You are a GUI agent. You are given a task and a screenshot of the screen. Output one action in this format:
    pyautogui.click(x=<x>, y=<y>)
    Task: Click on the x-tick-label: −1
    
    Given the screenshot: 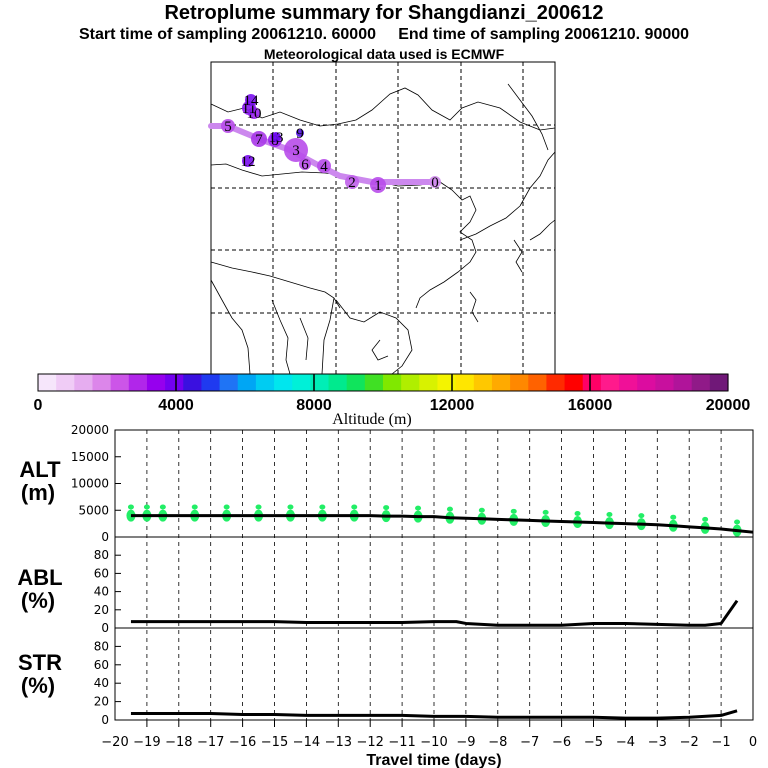 What is the action you would take?
    pyautogui.click(x=721, y=742)
    